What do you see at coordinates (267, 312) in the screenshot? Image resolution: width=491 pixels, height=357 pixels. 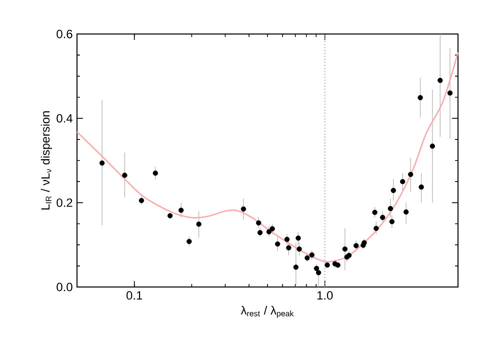 I see `x-axis-title: λ$_{rest}$ / λ$_{peak}$` at bounding box center [267, 312].